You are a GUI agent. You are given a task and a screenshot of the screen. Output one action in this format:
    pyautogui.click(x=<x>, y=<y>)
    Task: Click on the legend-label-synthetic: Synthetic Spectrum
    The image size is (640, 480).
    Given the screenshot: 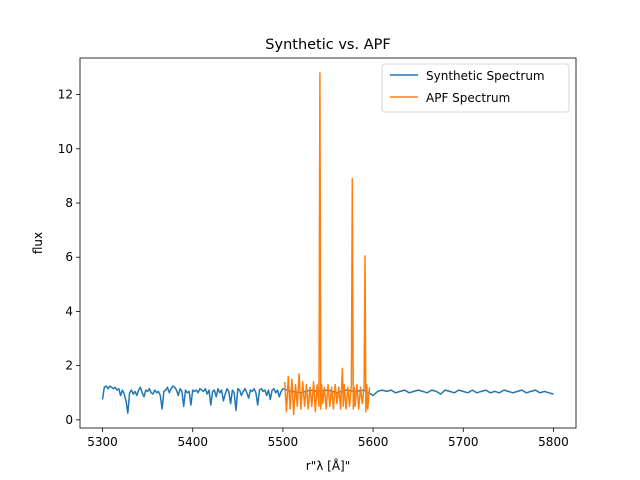 What is the action you would take?
    pyautogui.click(x=485, y=76)
    